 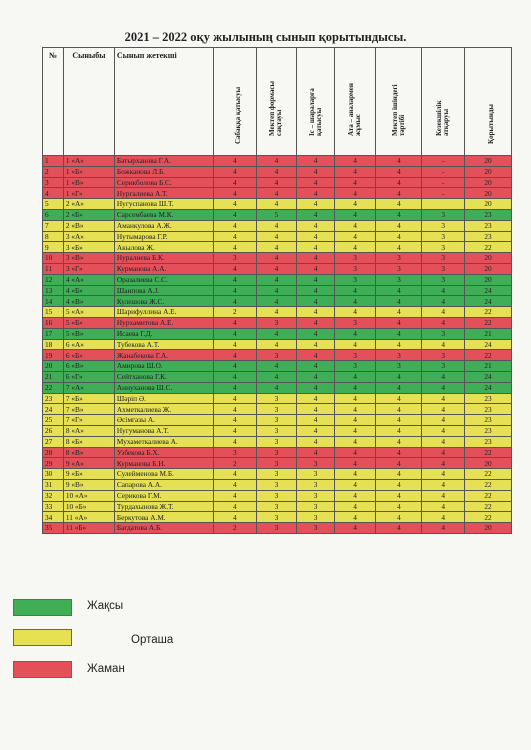 What do you see at coordinates (399, 258) in the screenshot?
I see `order-score: 3` at bounding box center [399, 258].